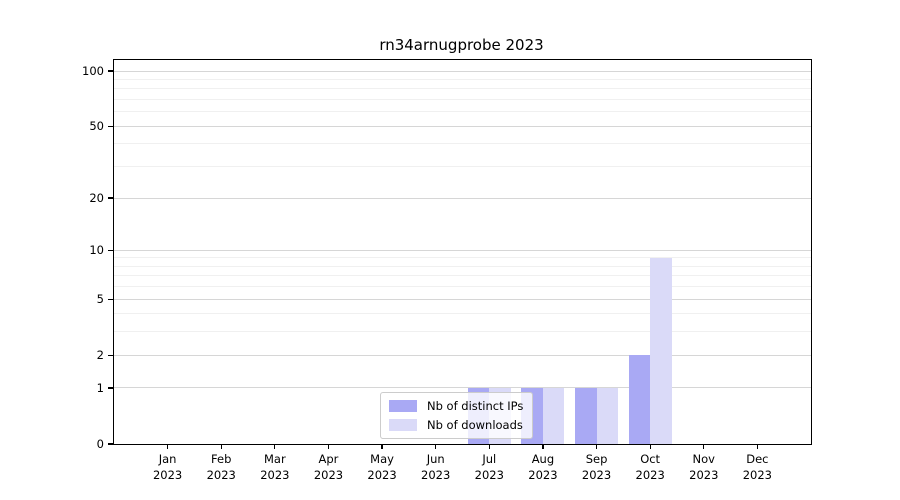 This screenshot has height=500, width=900. I want to click on legend-label-distinct-ips: Nb of distinct IPs, so click(475, 406).